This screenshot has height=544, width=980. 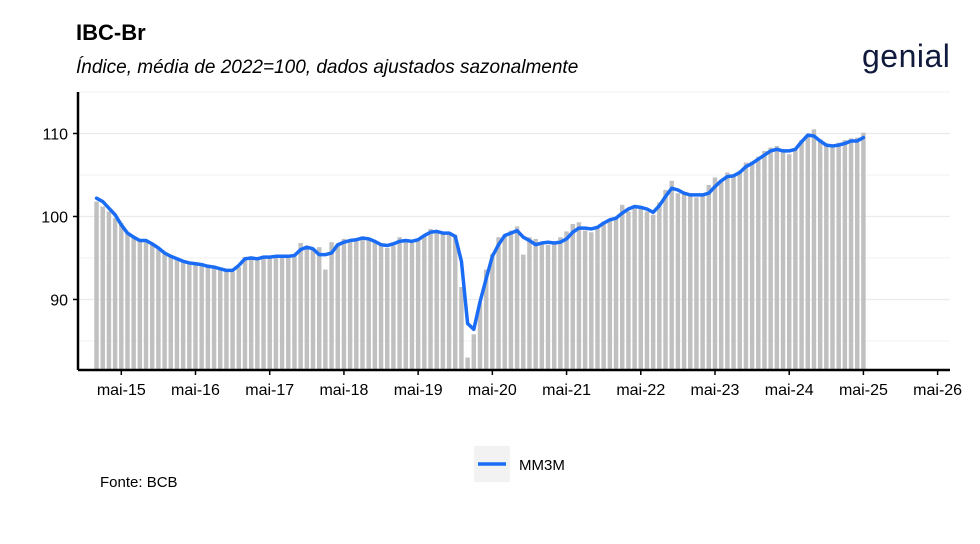 I want to click on source-note: Fonte: BCB, so click(x=139, y=482).